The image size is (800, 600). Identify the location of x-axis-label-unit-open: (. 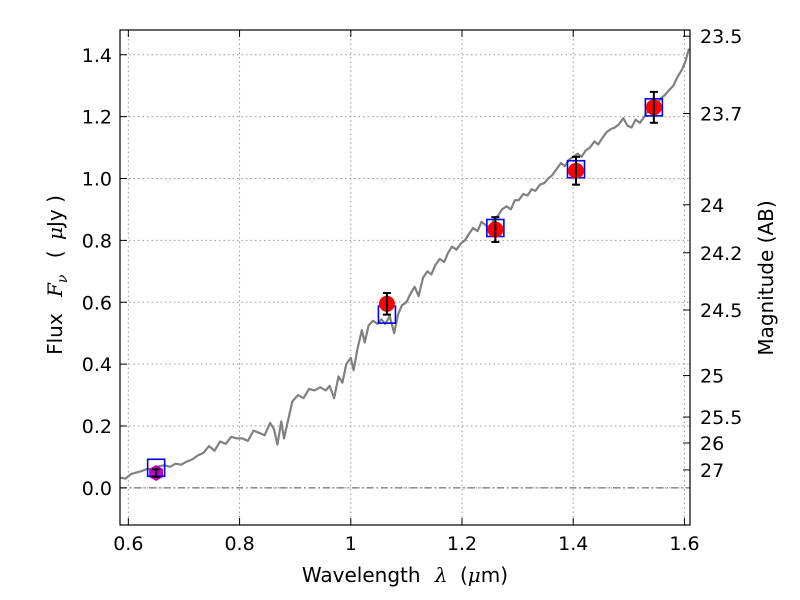
(464, 575).